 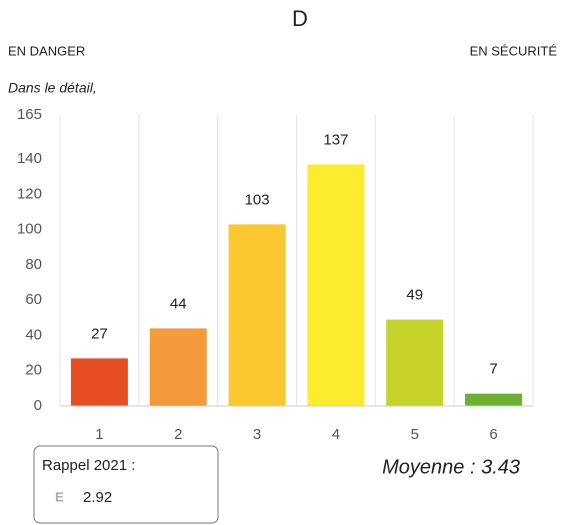 What do you see at coordinates (88, 465) in the screenshot?
I see `recall-label: Rappel 2021 :` at bounding box center [88, 465].